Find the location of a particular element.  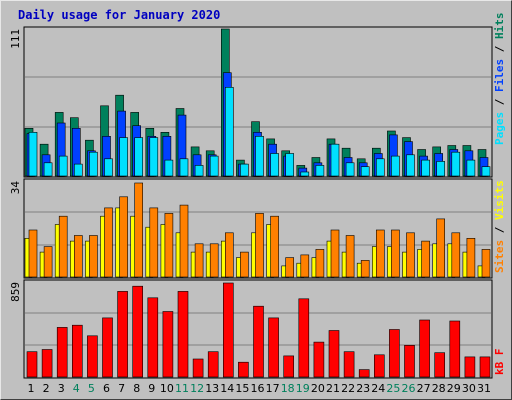

day-label: 21 is located at coordinates (333, 388).